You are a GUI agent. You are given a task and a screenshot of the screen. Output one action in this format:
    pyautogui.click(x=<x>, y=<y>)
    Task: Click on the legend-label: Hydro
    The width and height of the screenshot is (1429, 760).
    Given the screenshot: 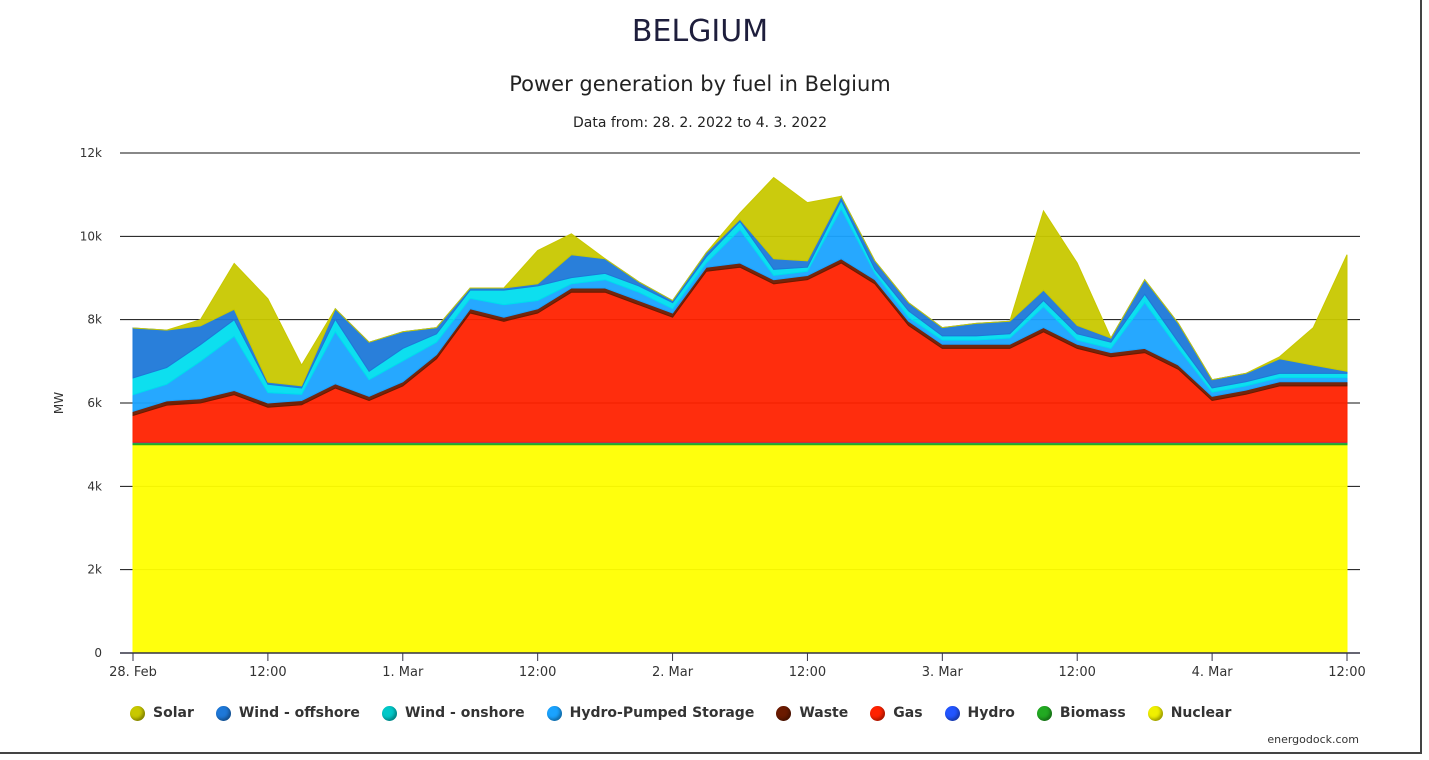 What is the action you would take?
    pyautogui.click(x=991, y=713)
    